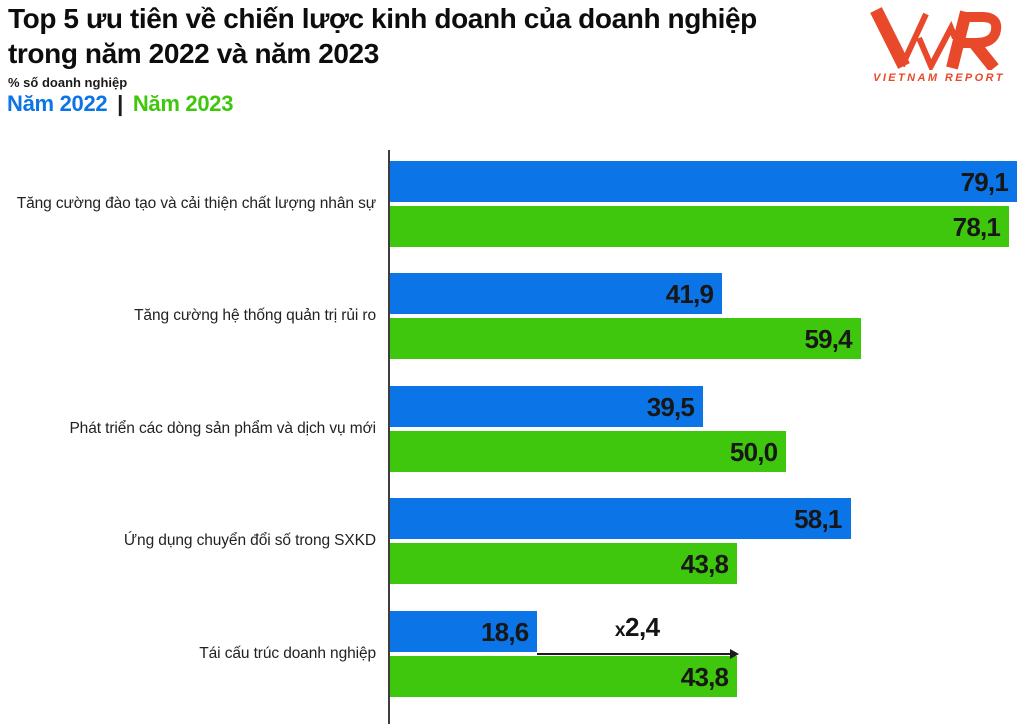  What do you see at coordinates (556, 293) in the screenshot?
I see `bar-2022: 41,9` at bounding box center [556, 293].